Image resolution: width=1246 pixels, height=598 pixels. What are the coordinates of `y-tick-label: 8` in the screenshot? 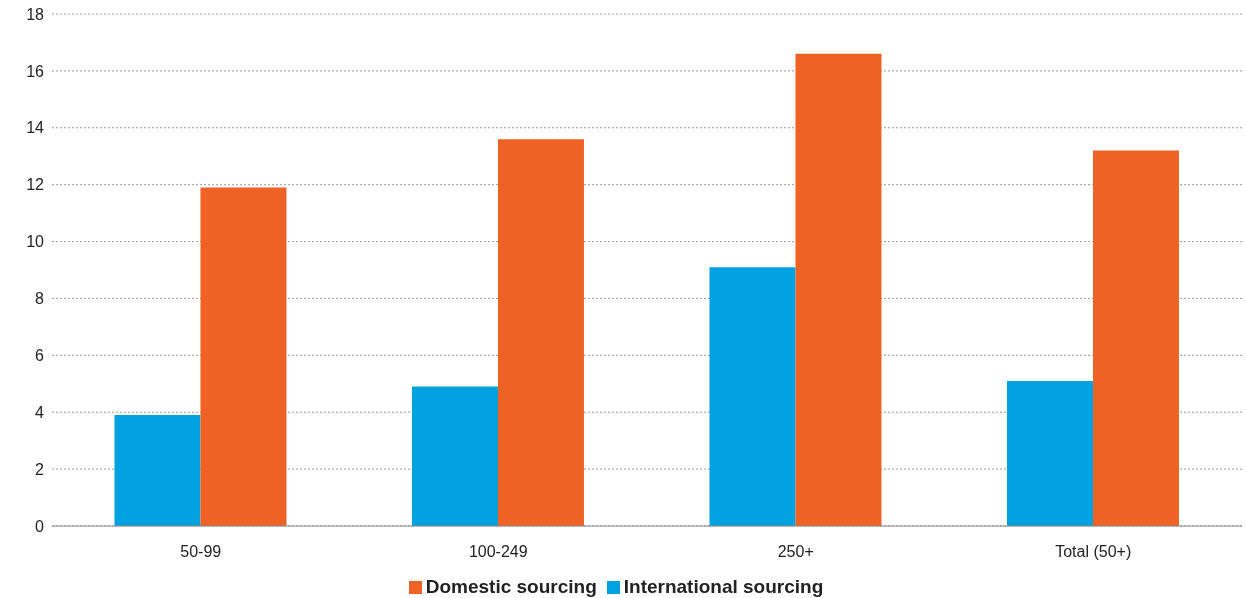 It's located at (40, 299).